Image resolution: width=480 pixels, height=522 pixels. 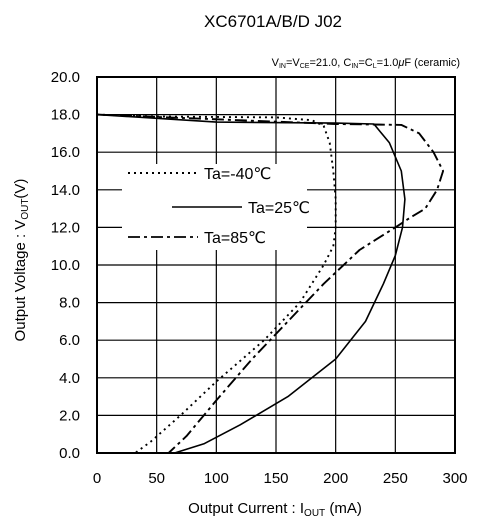 I want to click on condition-note: VIN=VCE=21.0, CIN=CL=1.0μF (ceramic), so click(x=366, y=63).